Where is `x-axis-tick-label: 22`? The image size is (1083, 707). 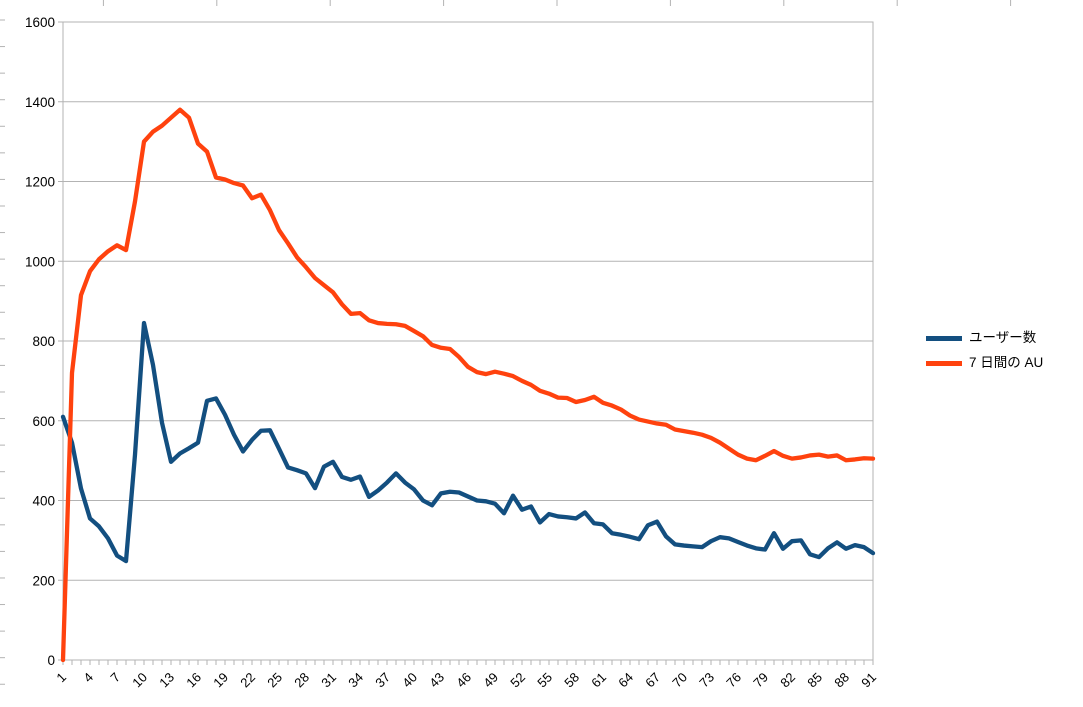 x-axis-tick-label: 22 is located at coordinates (247, 680).